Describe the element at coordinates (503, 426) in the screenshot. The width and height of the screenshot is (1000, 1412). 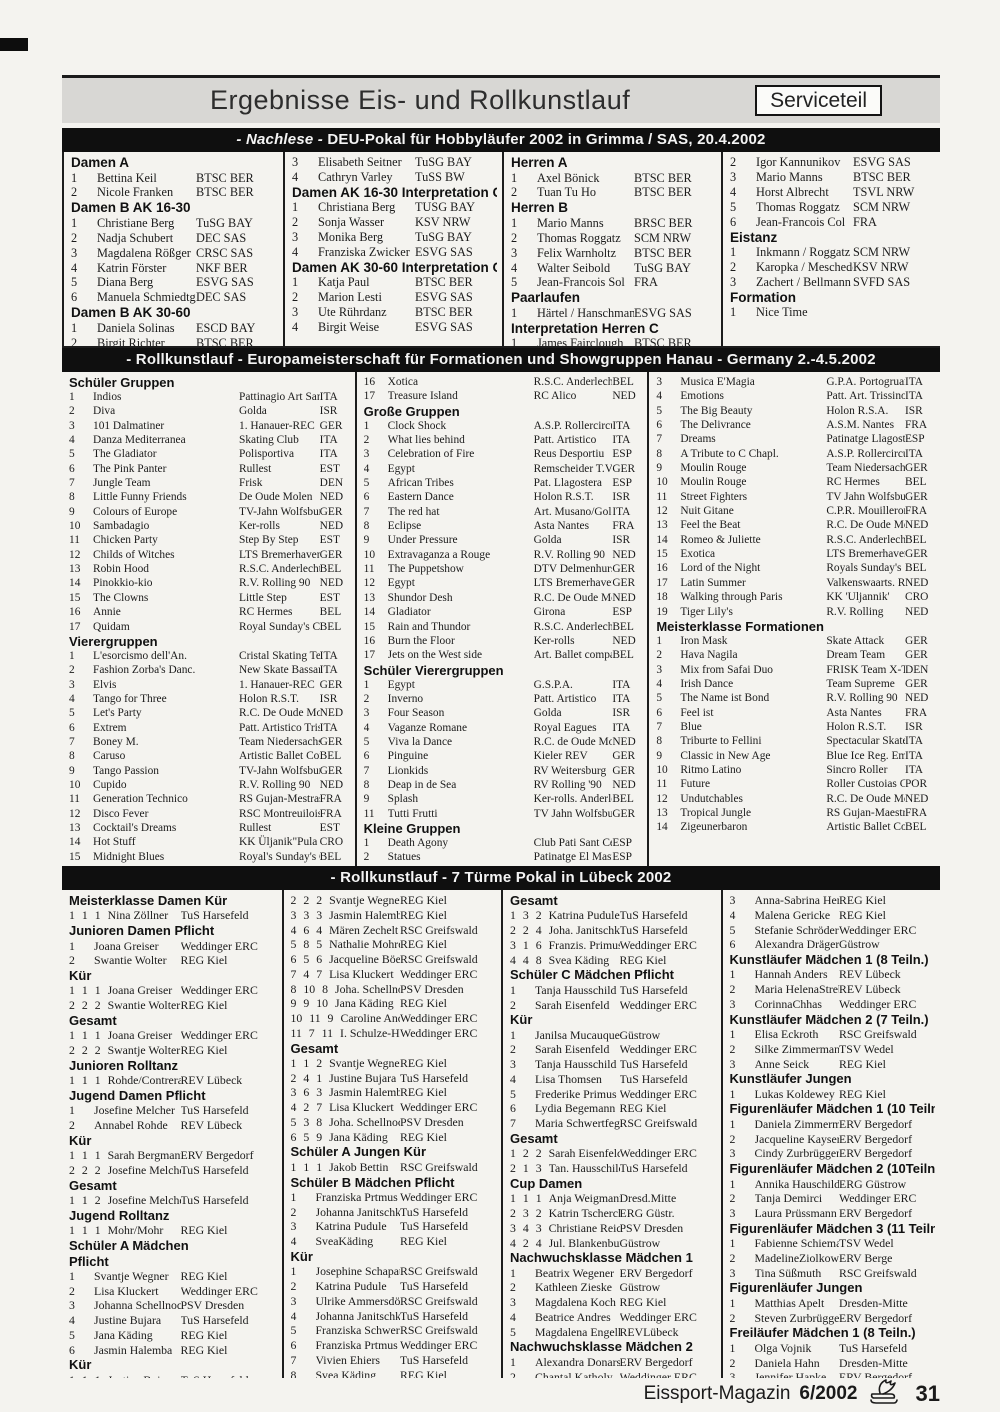
I see `result-row: 1 Clock Shock A.S.P. Rollercircus ITA` at that location.